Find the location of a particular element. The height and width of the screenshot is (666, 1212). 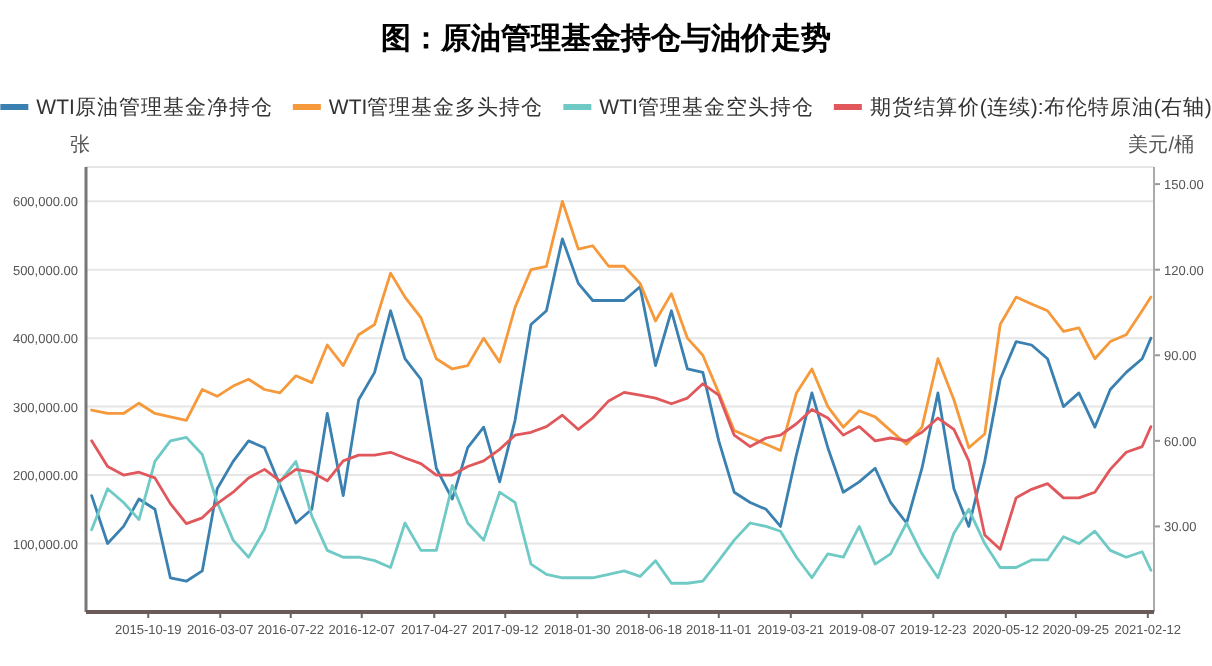

y-axis-title: 张 is located at coordinates (80, 145).